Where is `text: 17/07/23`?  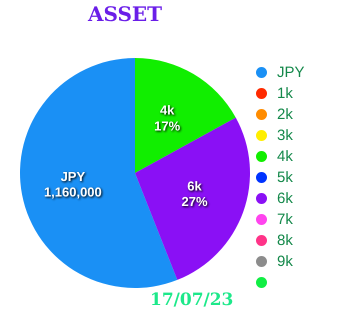 text: 17/07/23 is located at coordinates (192, 300).